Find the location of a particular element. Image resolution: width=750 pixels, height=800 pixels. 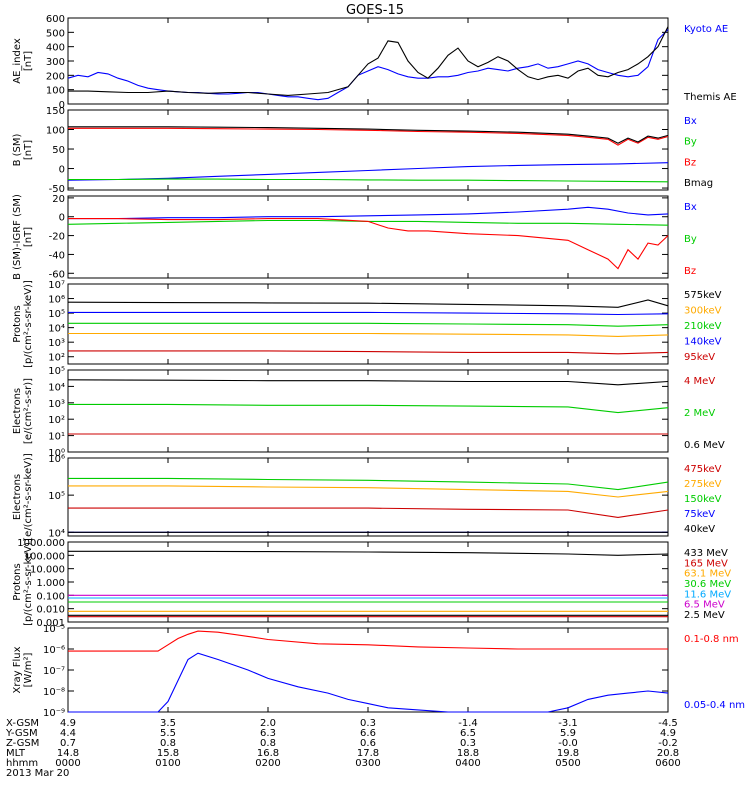

x-axis-value: 0500 is located at coordinates (567, 763).